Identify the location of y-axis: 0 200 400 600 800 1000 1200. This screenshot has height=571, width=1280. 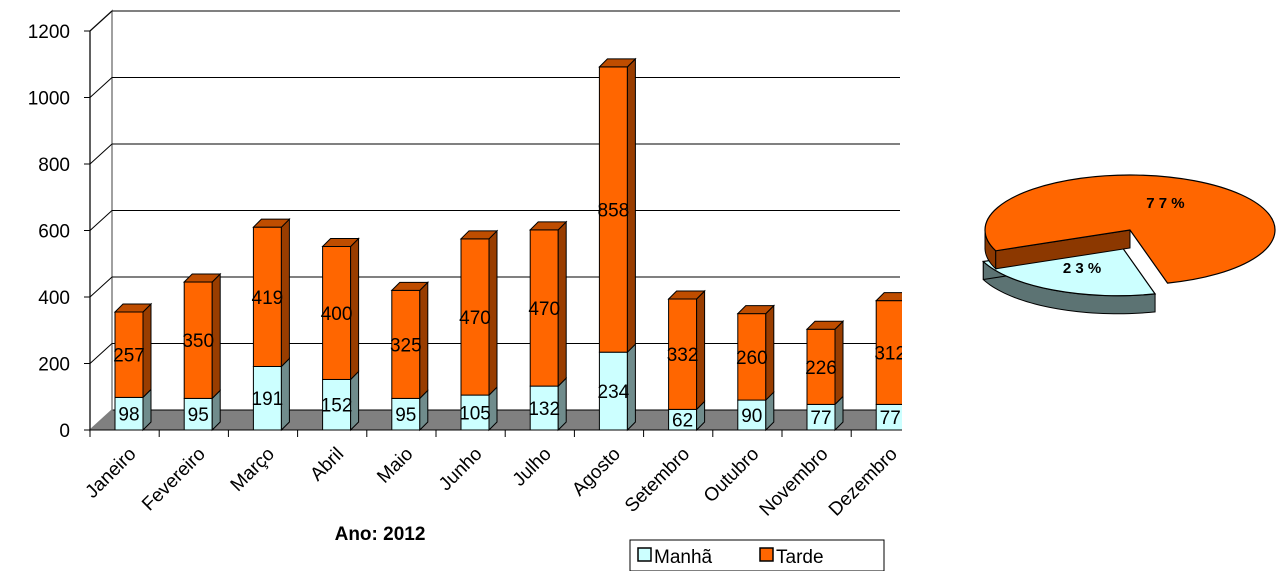
(59, 232).